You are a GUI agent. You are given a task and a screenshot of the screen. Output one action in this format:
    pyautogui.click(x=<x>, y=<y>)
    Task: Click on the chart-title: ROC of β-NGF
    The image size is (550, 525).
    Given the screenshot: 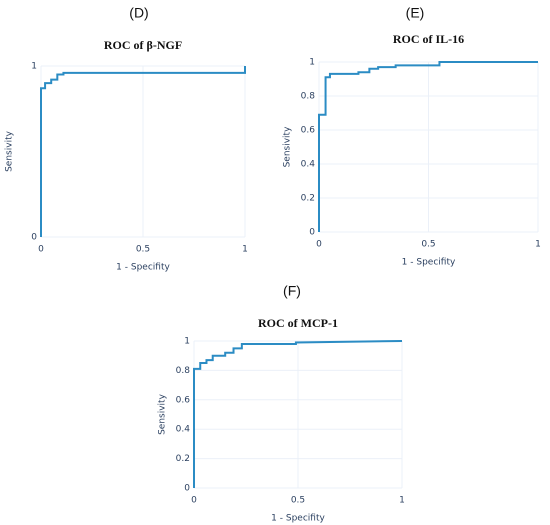 What is the action you would take?
    pyautogui.click(x=143, y=45)
    